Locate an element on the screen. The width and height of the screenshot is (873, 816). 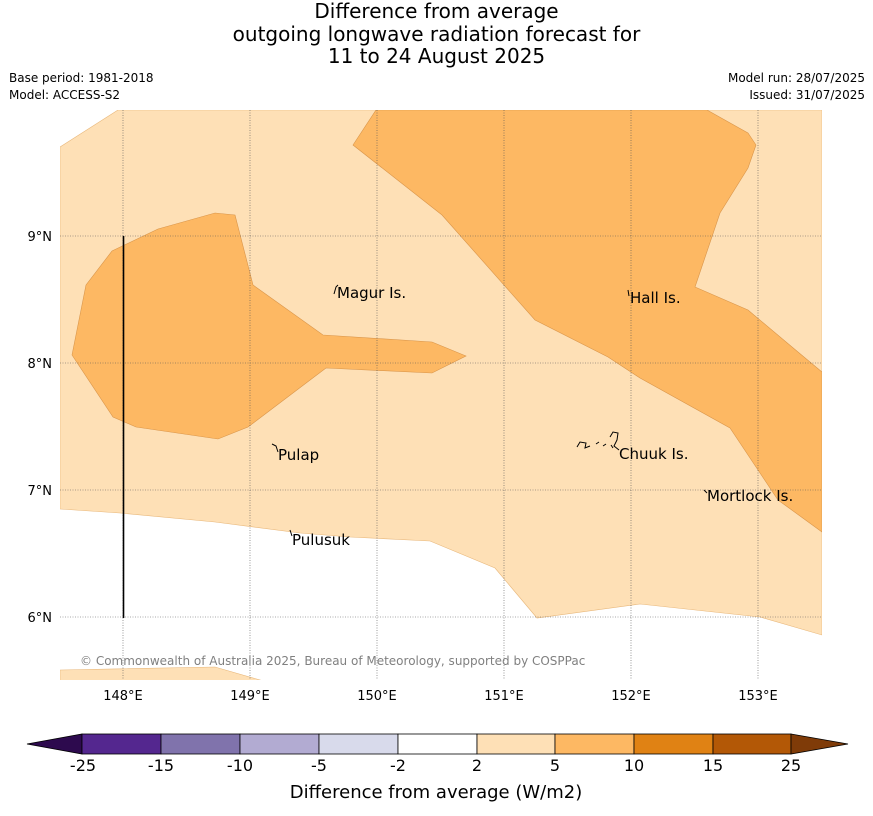
colorbar-tick: 15 is located at coordinates (713, 765).